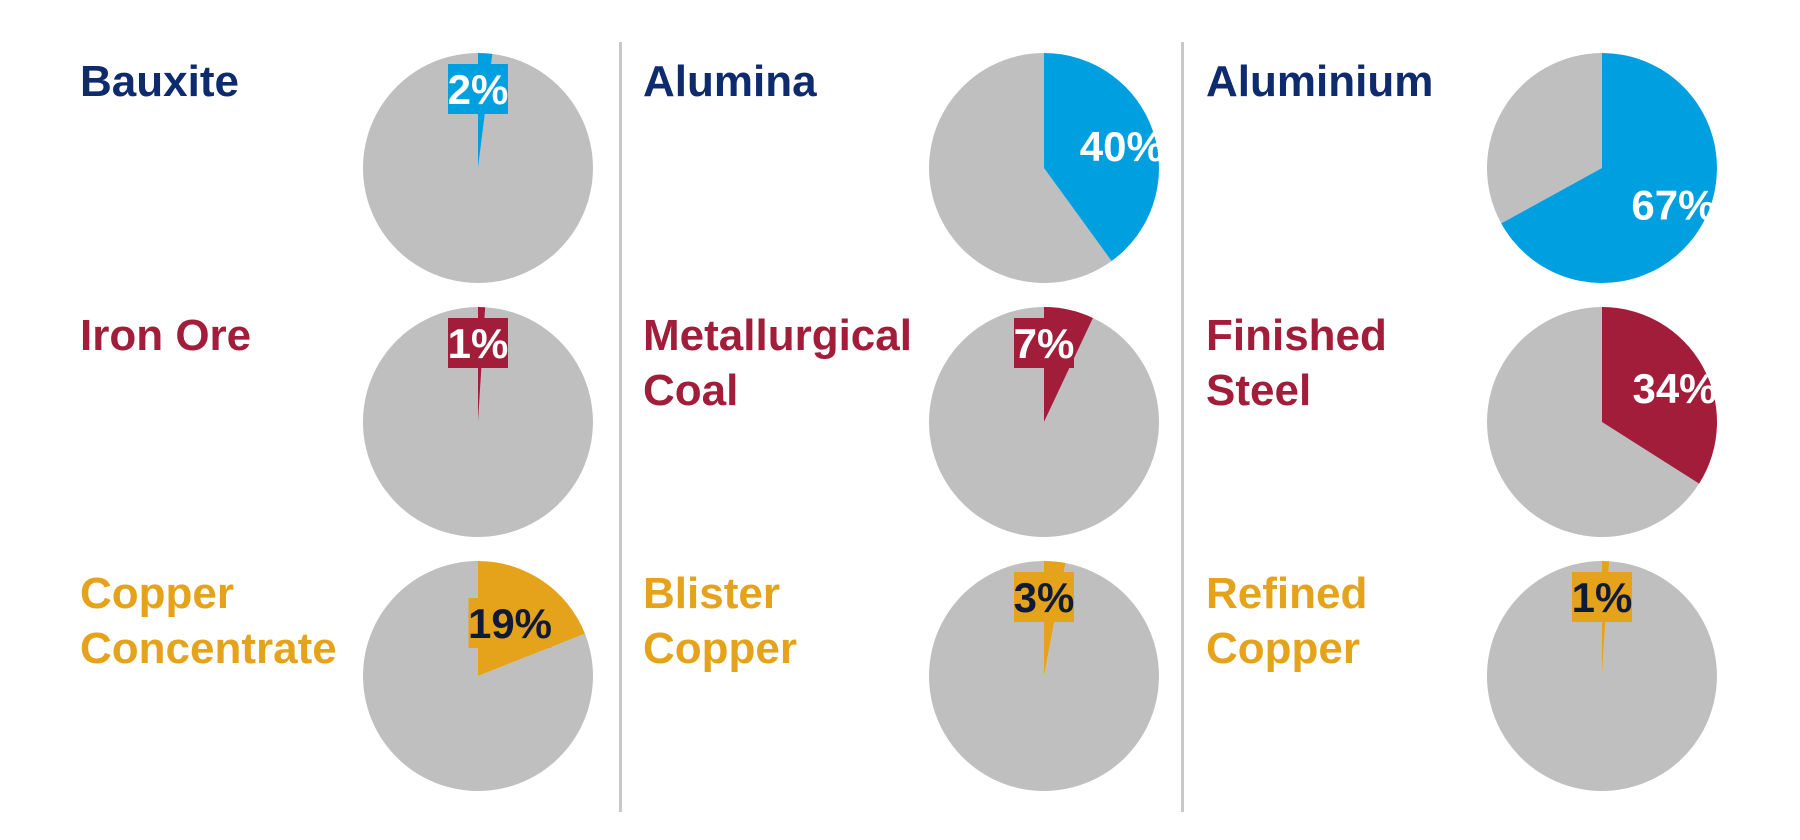 The height and width of the screenshot is (840, 1800). I want to click on pie-title-refined-copper: Refined Copper, so click(1287, 621).